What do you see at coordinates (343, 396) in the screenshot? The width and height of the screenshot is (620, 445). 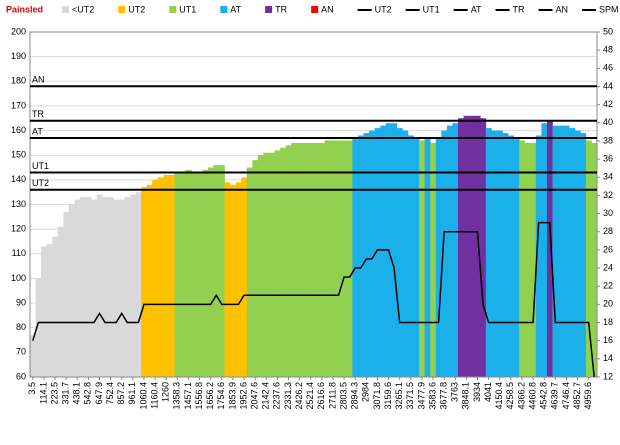 I see `x-tick-label: 2803.5` at bounding box center [343, 396].